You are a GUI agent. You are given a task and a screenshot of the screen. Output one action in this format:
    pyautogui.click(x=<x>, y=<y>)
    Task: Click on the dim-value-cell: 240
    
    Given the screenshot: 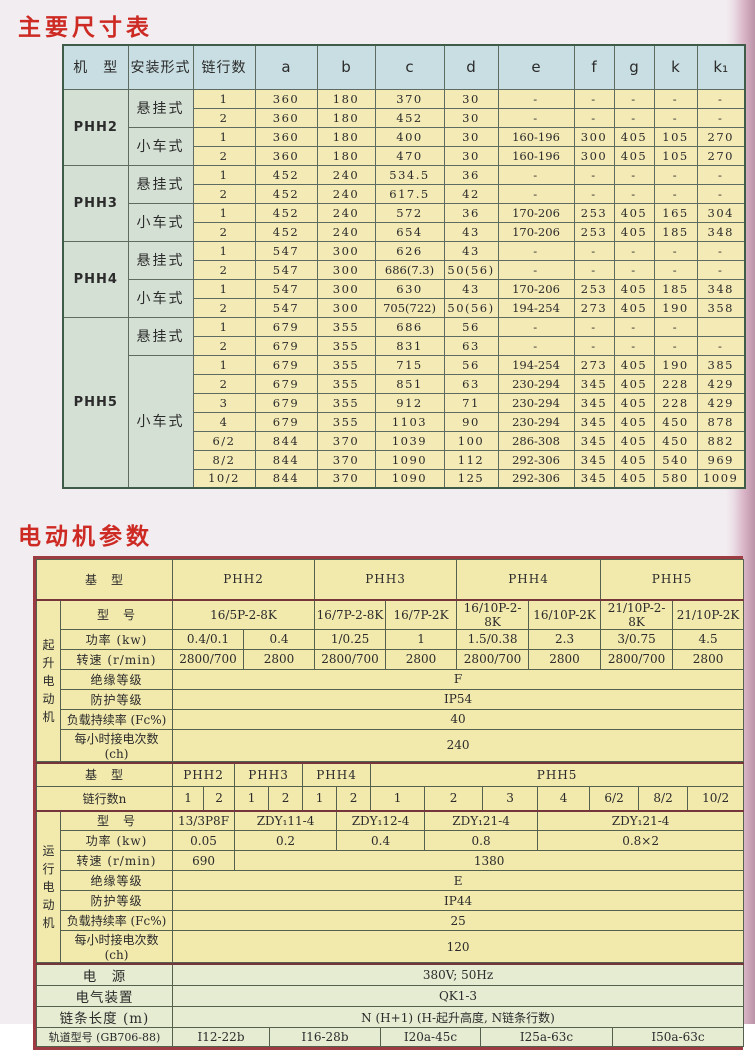 What is the action you would take?
    pyautogui.click(x=346, y=193)
    